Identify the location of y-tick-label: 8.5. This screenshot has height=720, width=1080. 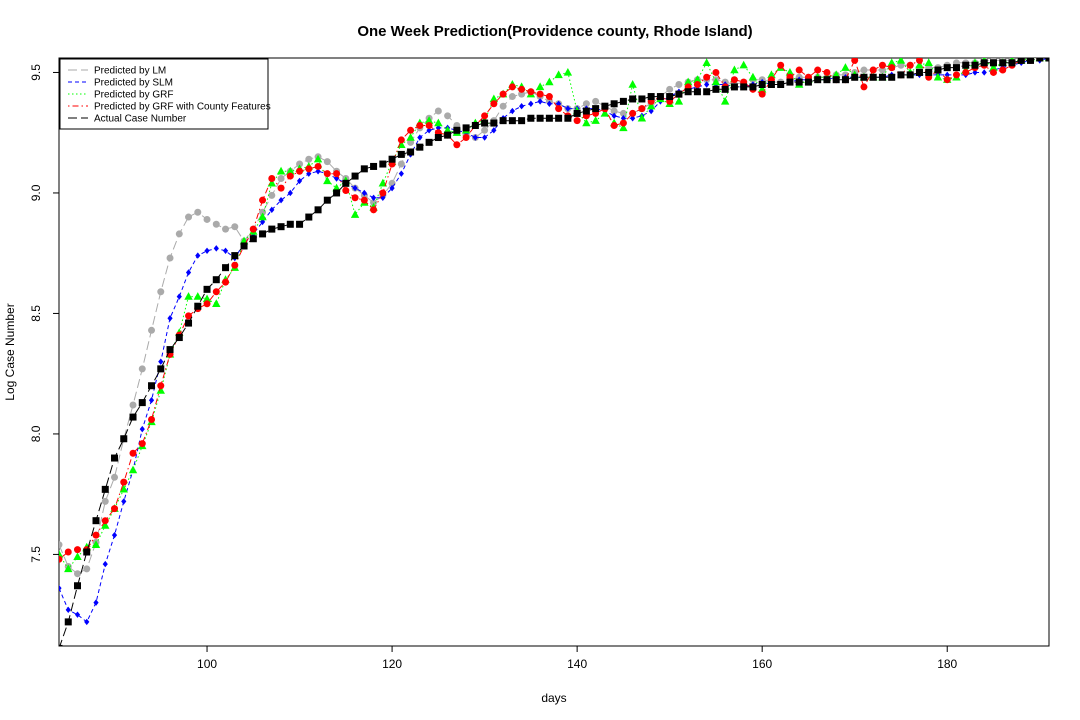
(36, 313).